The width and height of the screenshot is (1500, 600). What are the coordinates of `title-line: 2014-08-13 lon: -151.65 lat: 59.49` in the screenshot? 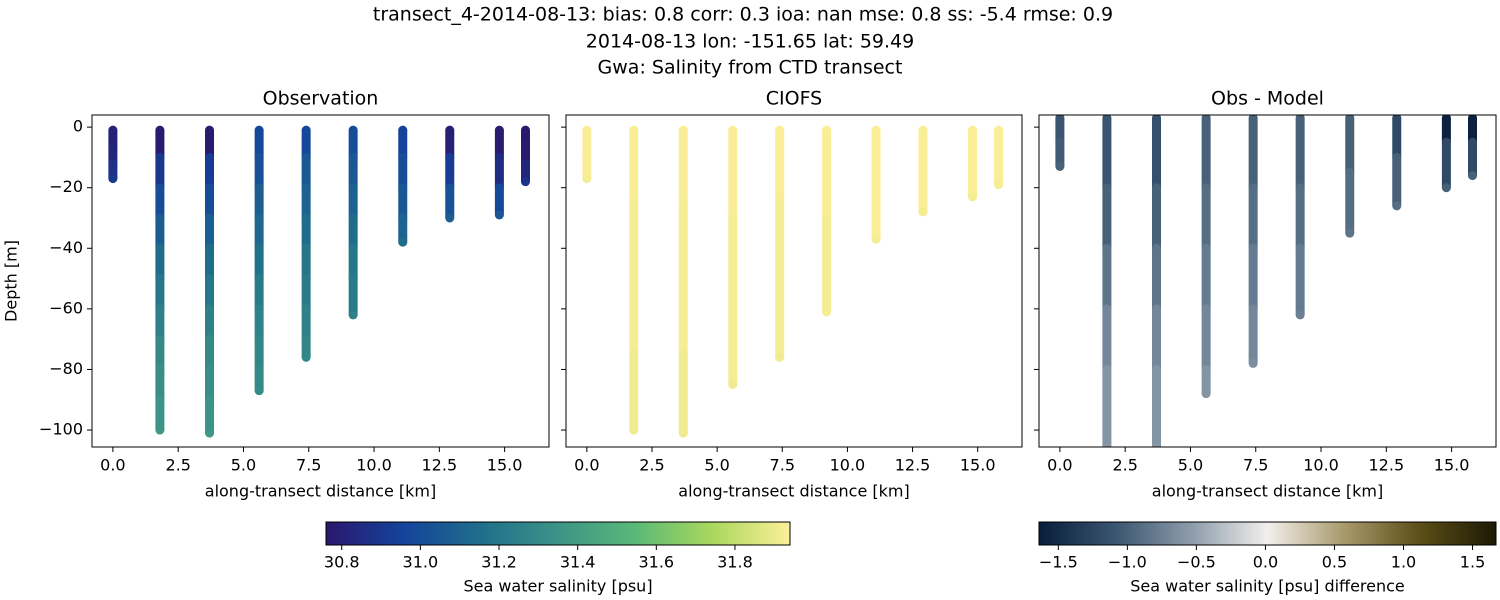 It's located at (750, 42).